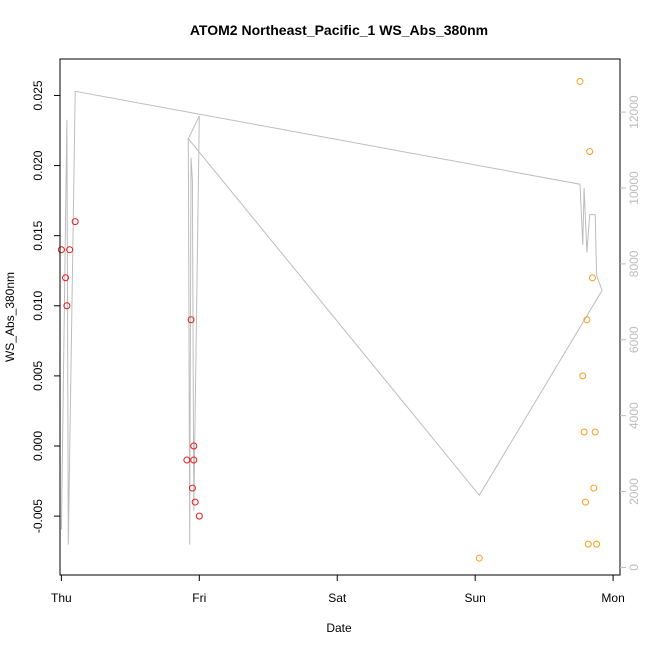 The image size is (650, 650). What do you see at coordinates (199, 598) in the screenshot?
I see `x-tick-label: Fri` at bounding box center [199, 598].